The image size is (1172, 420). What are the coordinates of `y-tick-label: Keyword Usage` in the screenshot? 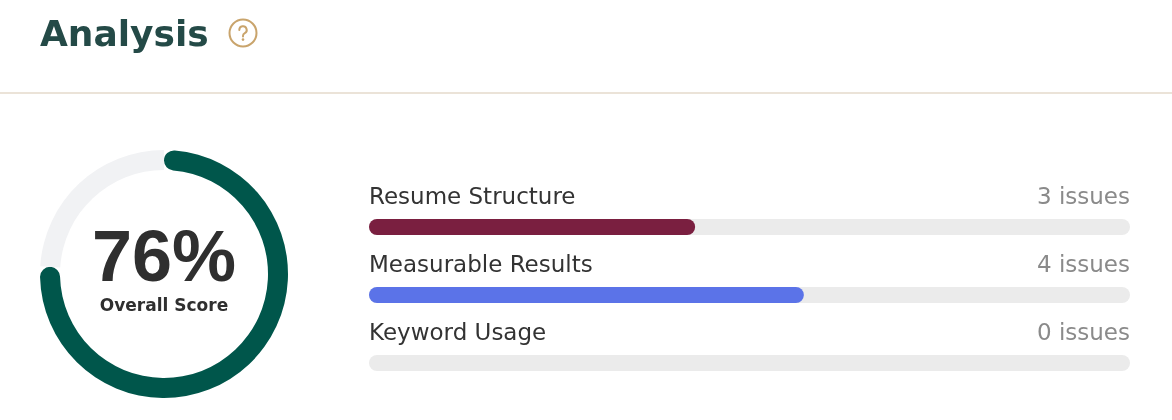 It's located at (458, 331).